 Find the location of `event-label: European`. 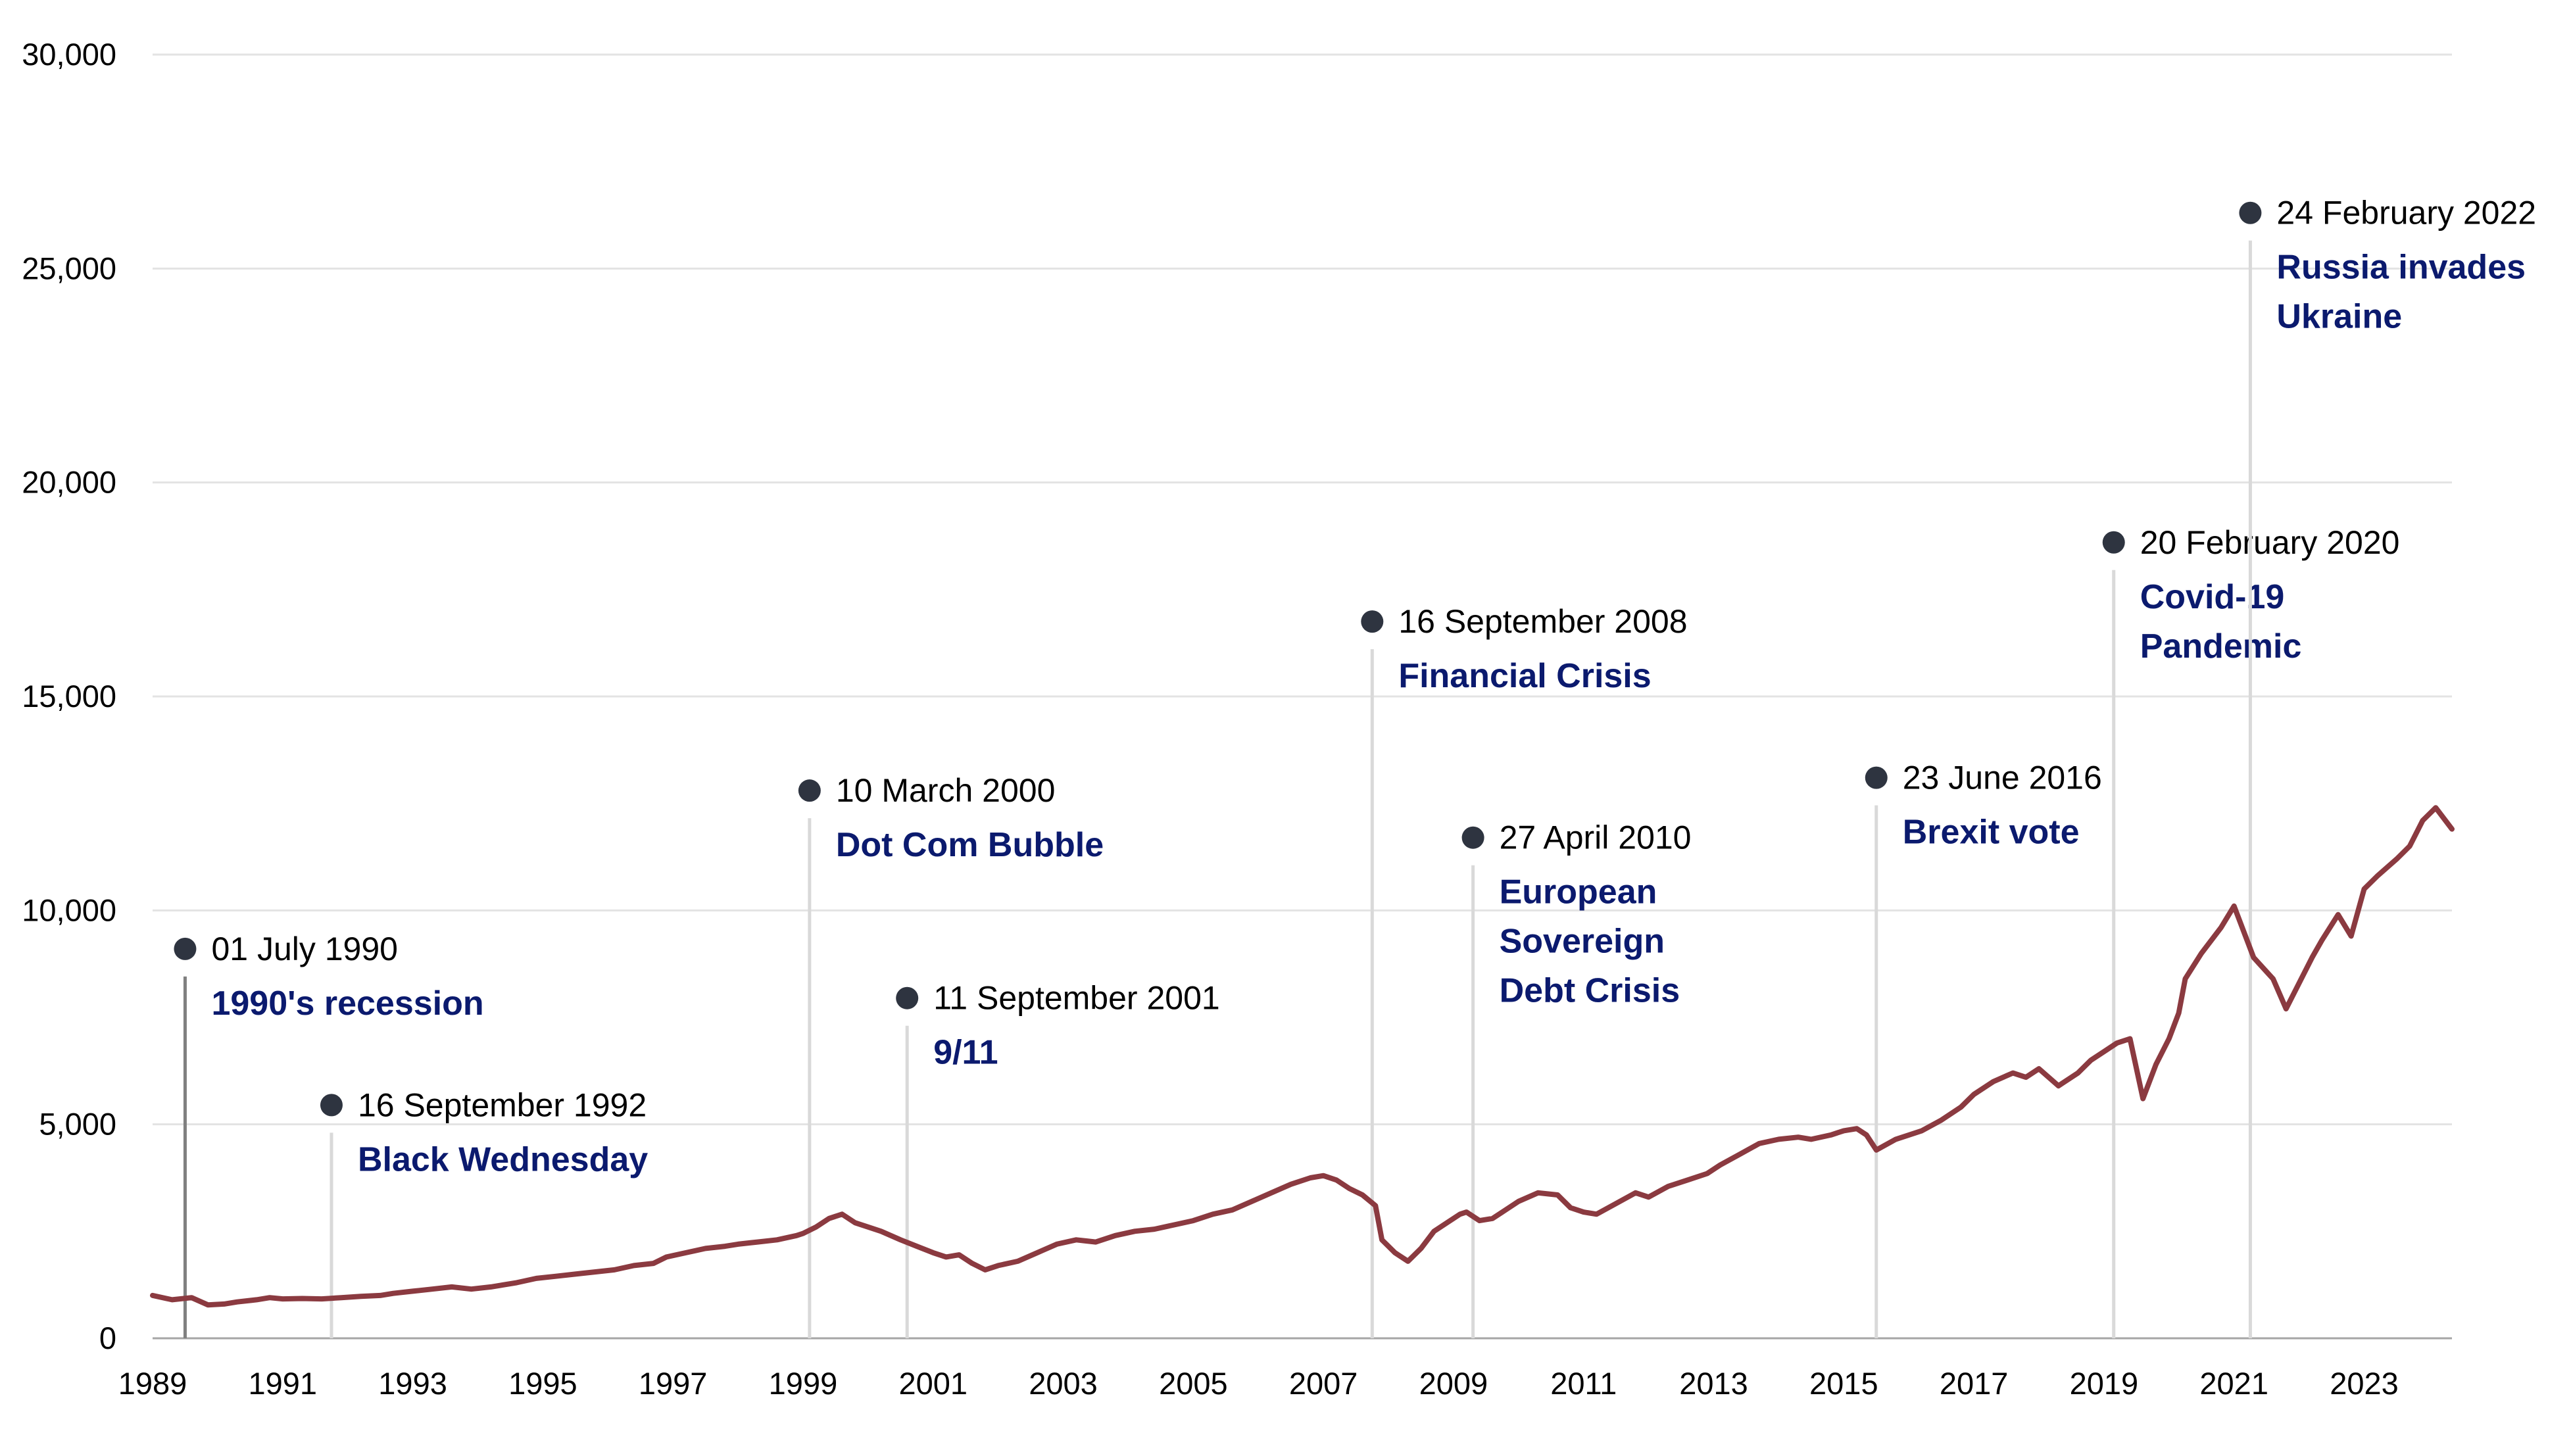

event-label: European is located at coordinates (1578, 892).